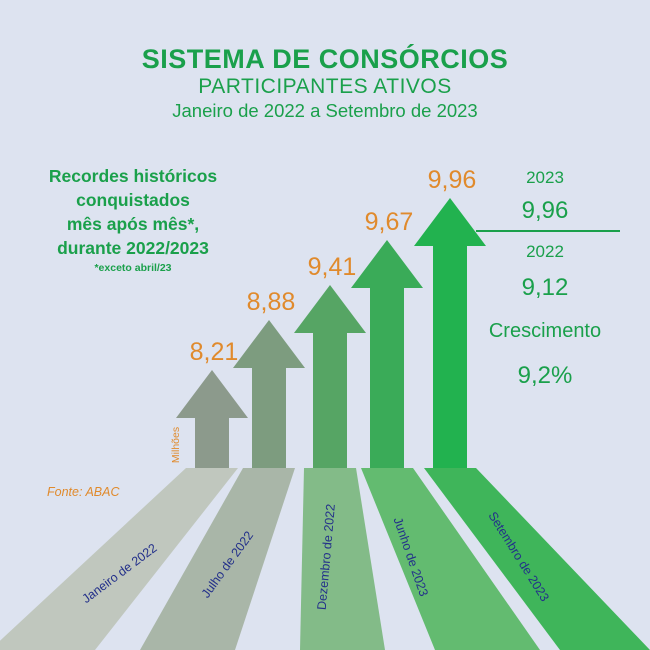 Image resolution: width=650 pixels, height=650 pixels. Describe the element at coordinates (271, 302) in the screenshot. I see `value-label: 8,88` at that location.